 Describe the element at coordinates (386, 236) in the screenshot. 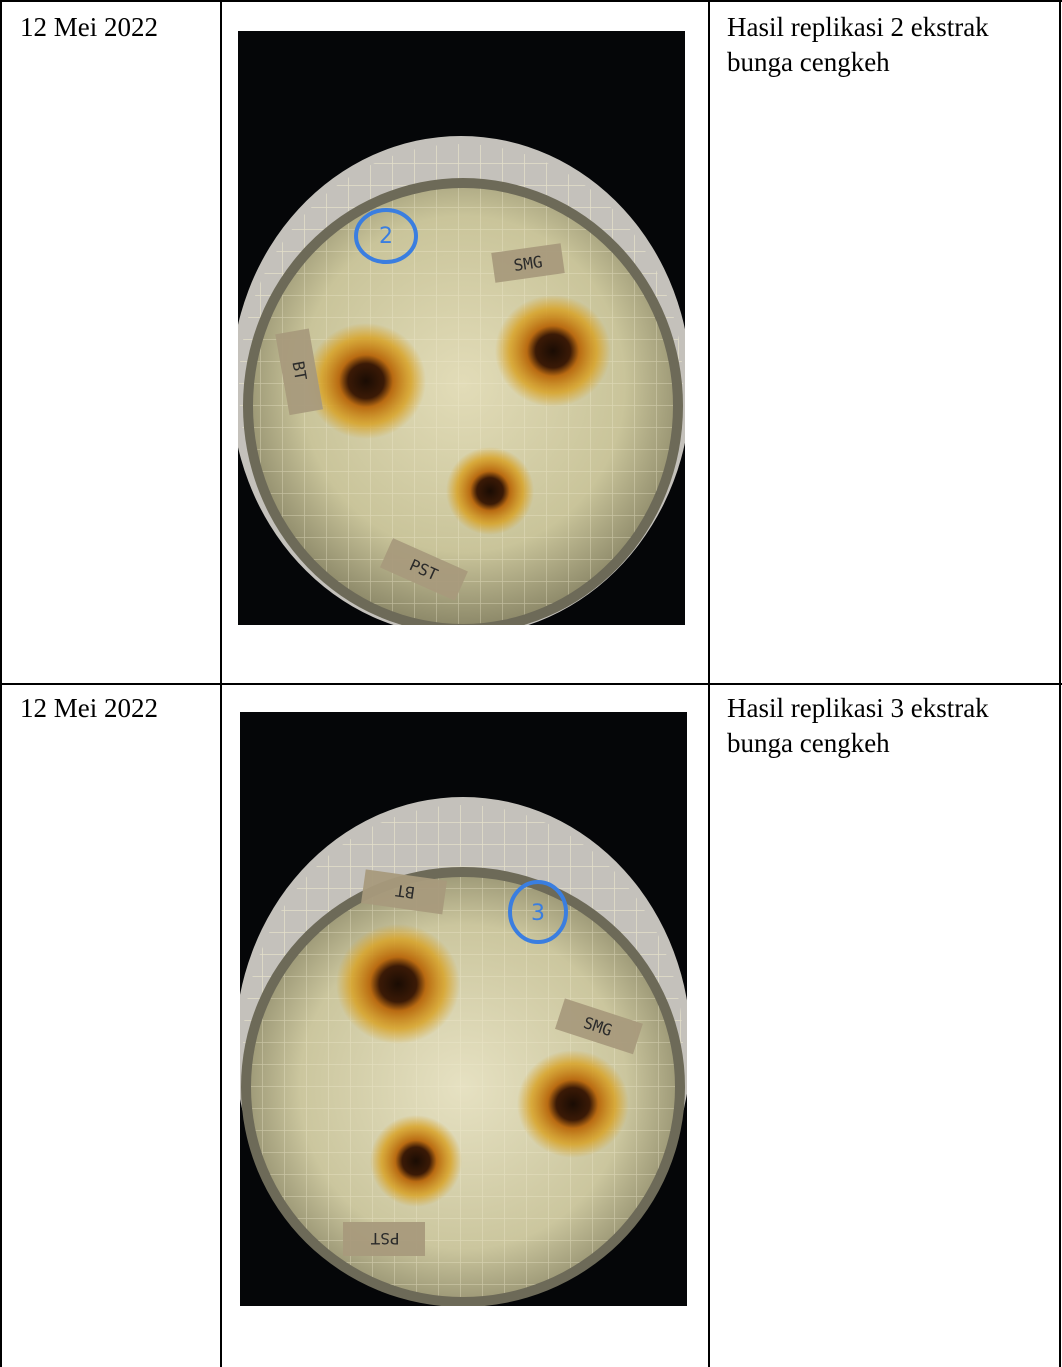

I see `plate-number-mark: 2` at that location.